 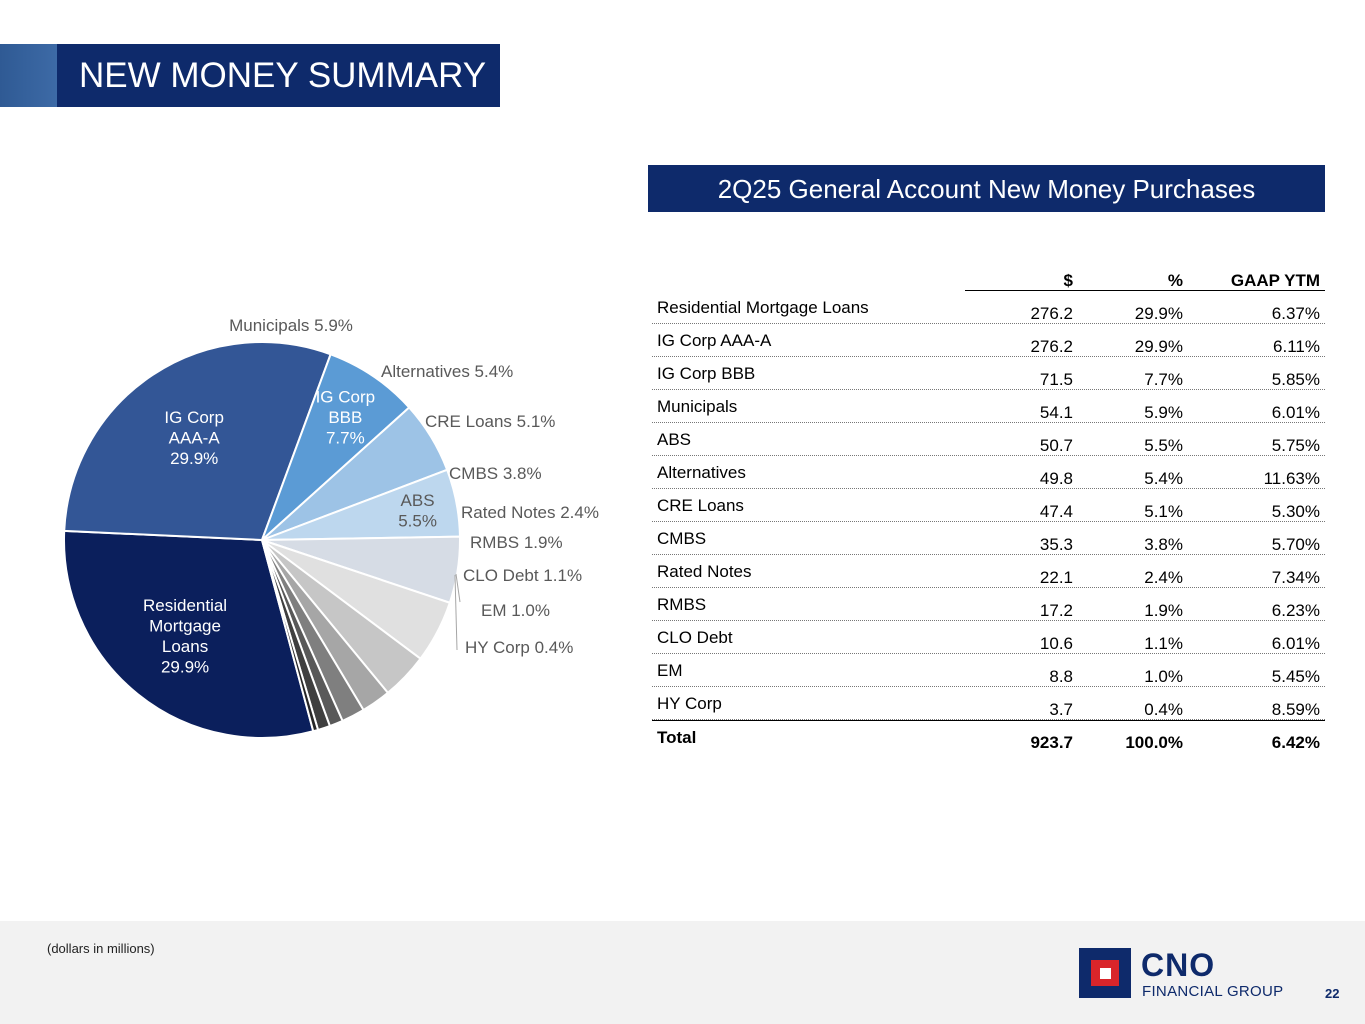 What do you see at coordinates (689, 703) in the screenshot?
I see `row-label: HY Corp` at bounding box center [689, 703].